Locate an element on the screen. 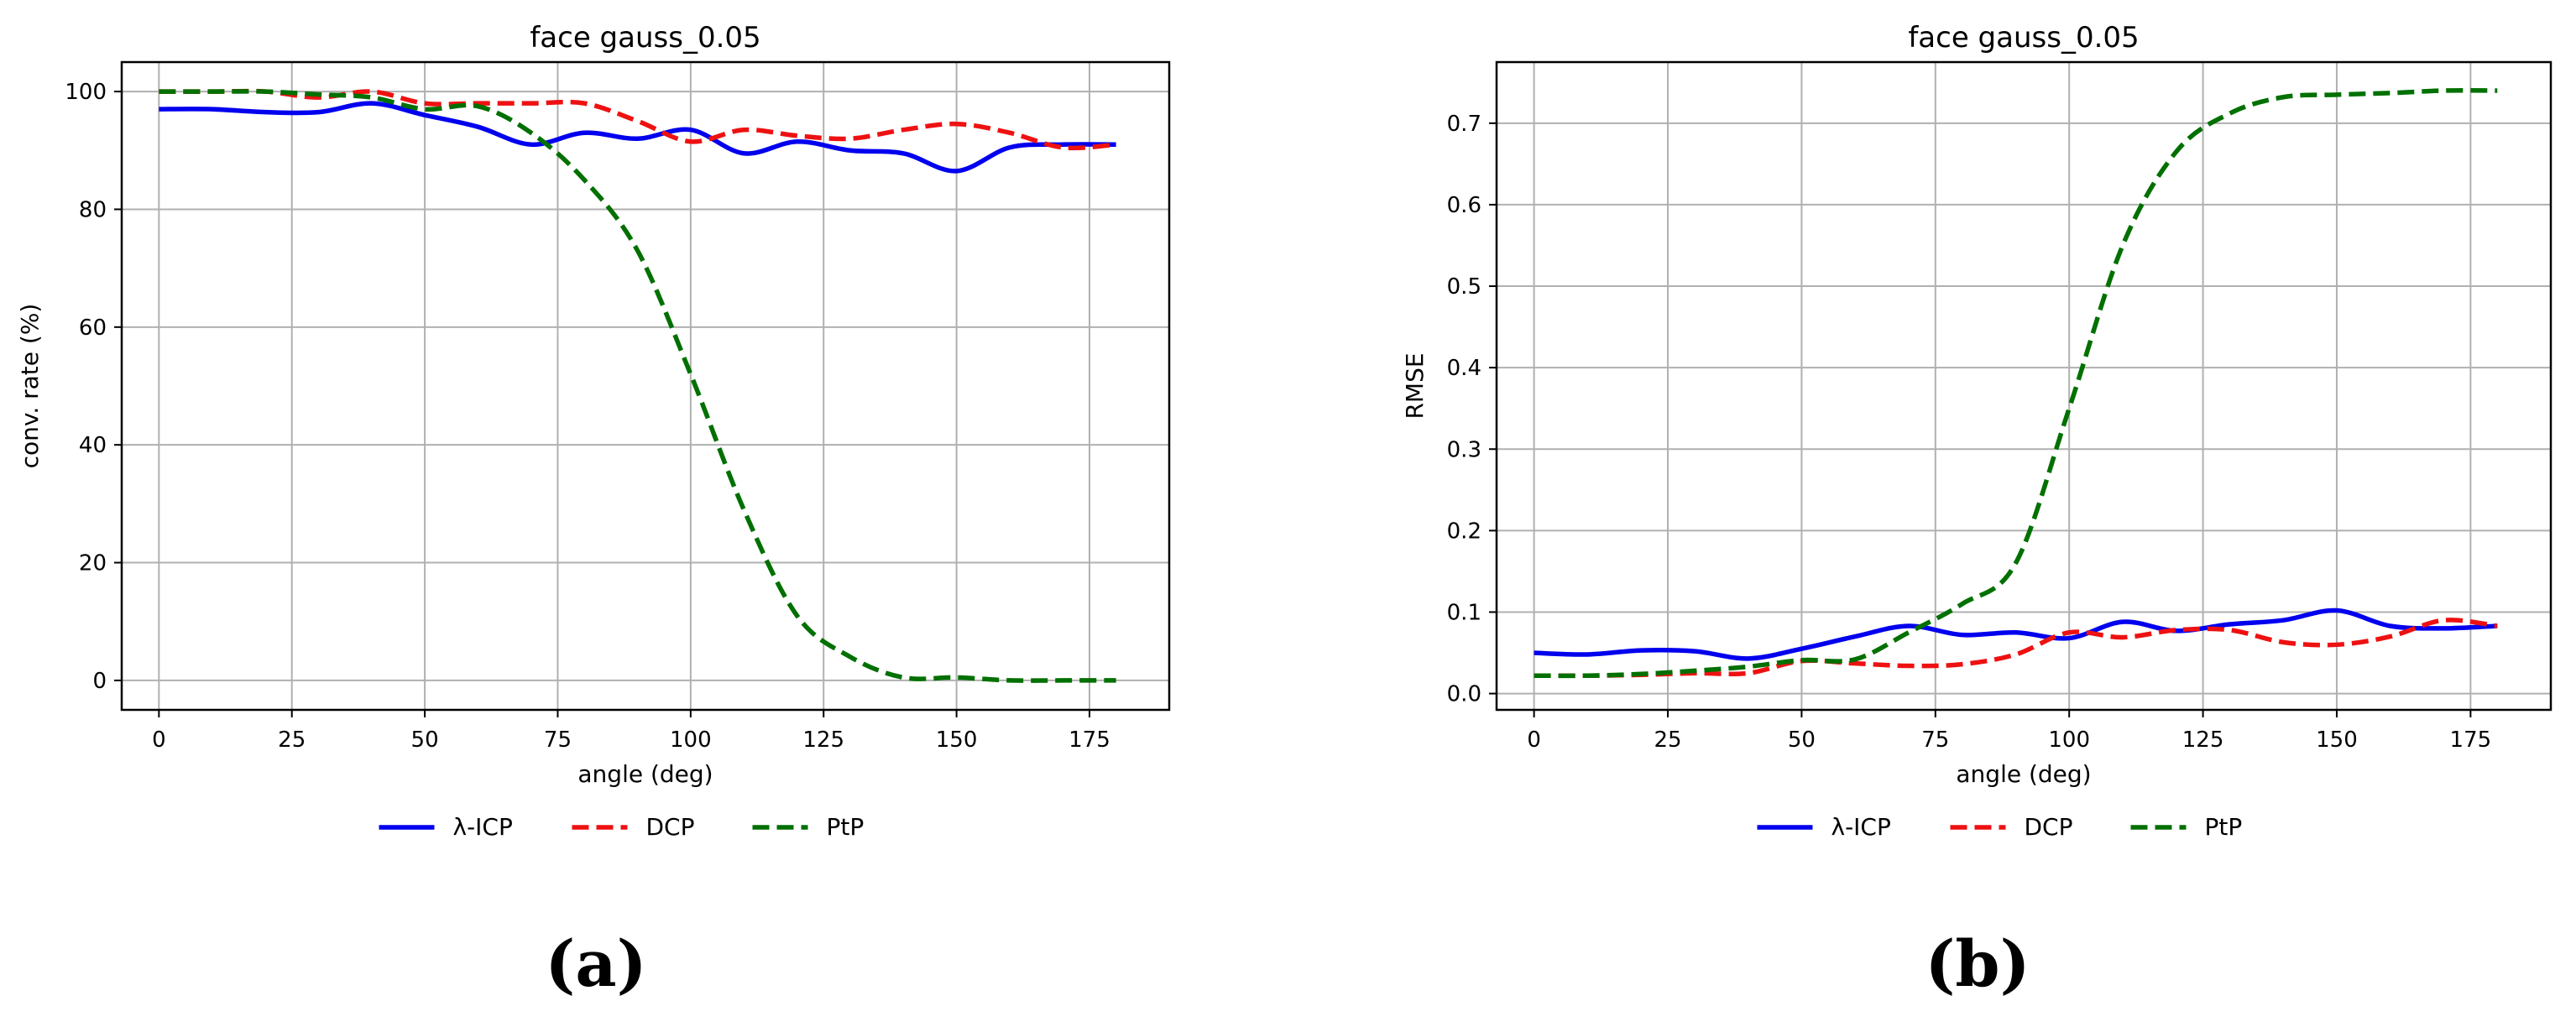  y-tick-label: 0 is located at coordinates (99, 681).